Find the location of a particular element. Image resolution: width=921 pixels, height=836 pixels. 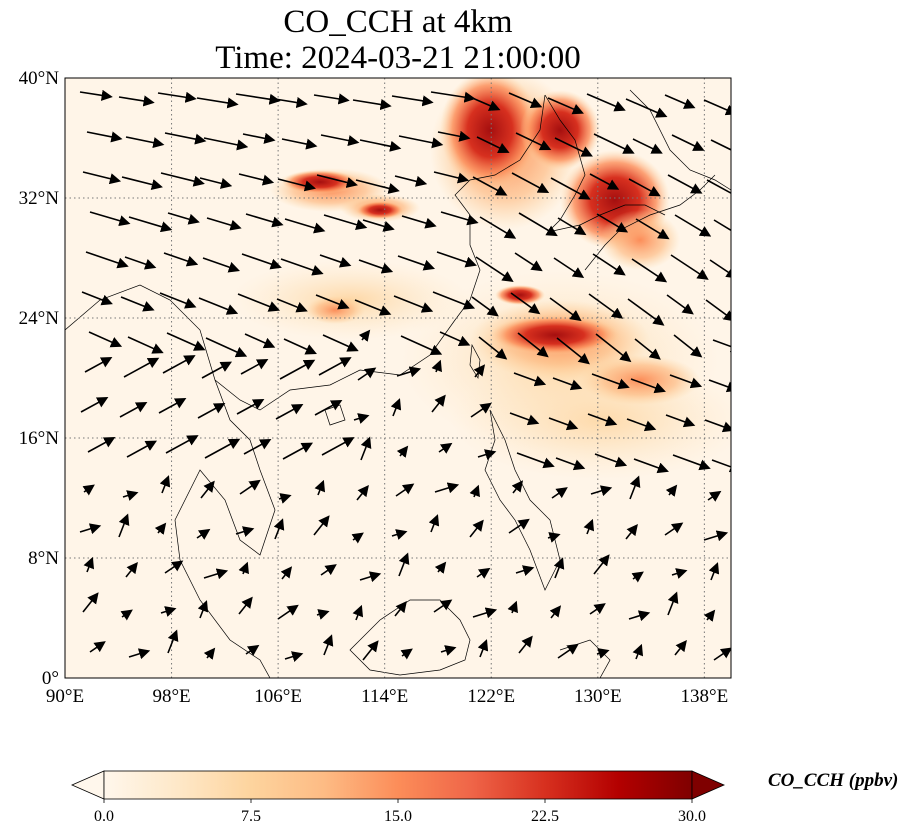

lat-ticks: 0° 8°N 16°N 24°N 32°N 40°N is located at coordinates (39, 378).